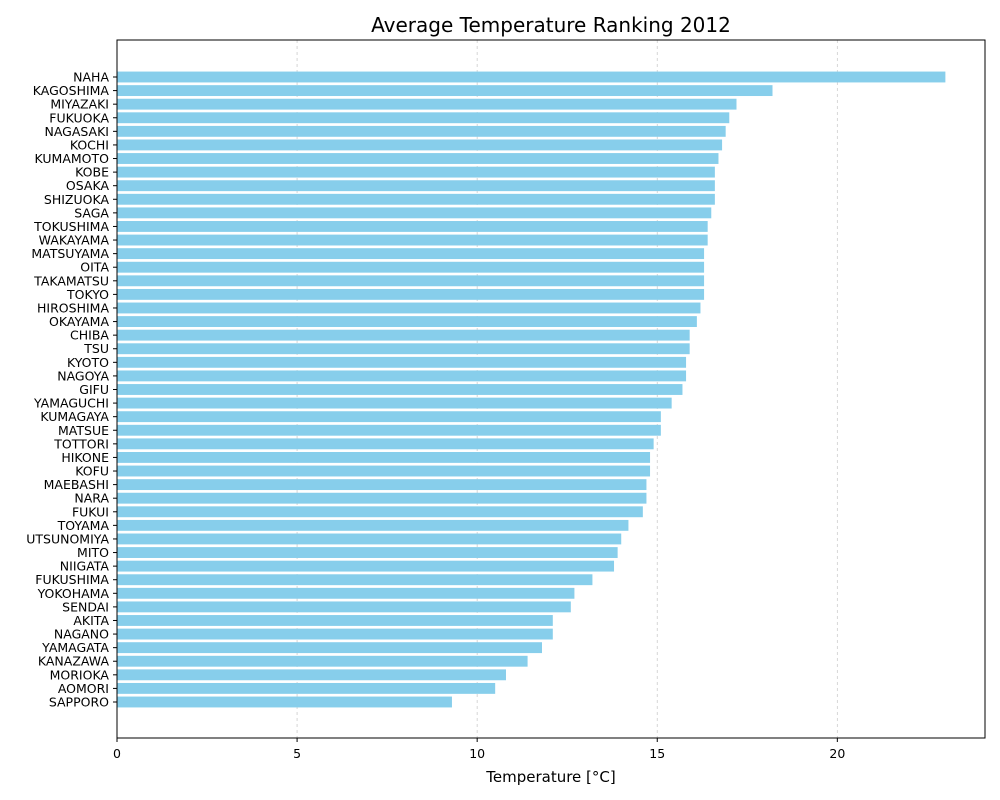 The image size is (1000, 800). I want to click on x-axis-label: Temperature [°C], so click(550, 777).